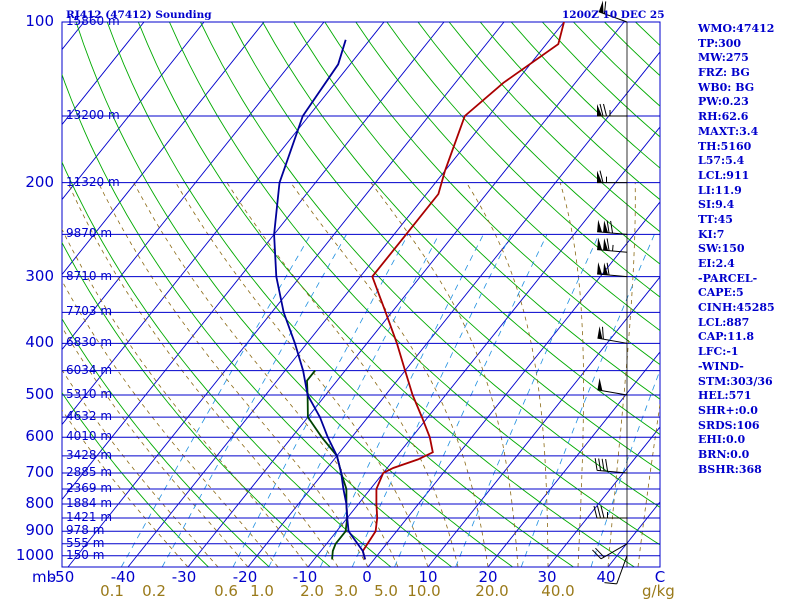 This screenshot has width=800, height=600. What do you see at coordinates (39, 342) in the screenshot?
I see `pressure-tick-label: 400` at bounding box center [39, 342].